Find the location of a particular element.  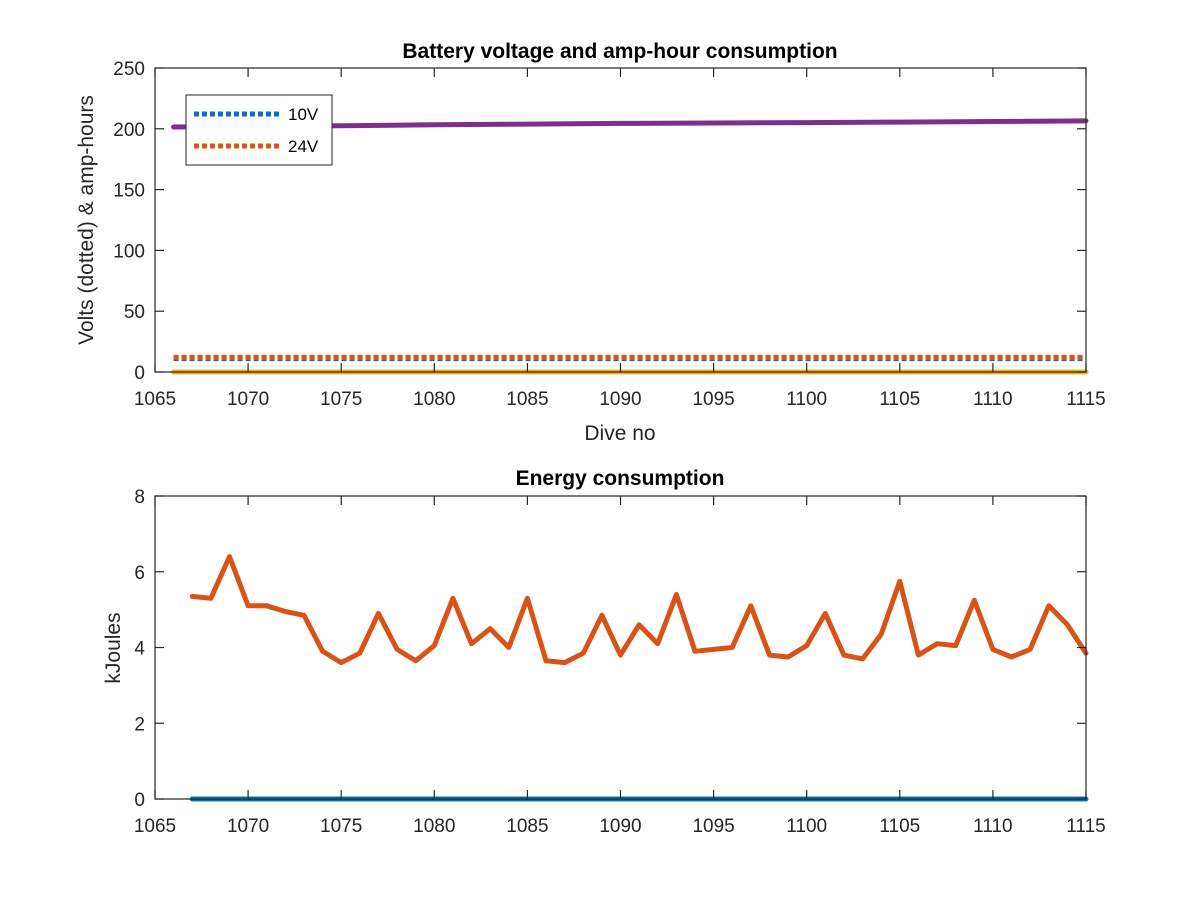

chart-title: Energy consumption is located at coordinates (620, 478).